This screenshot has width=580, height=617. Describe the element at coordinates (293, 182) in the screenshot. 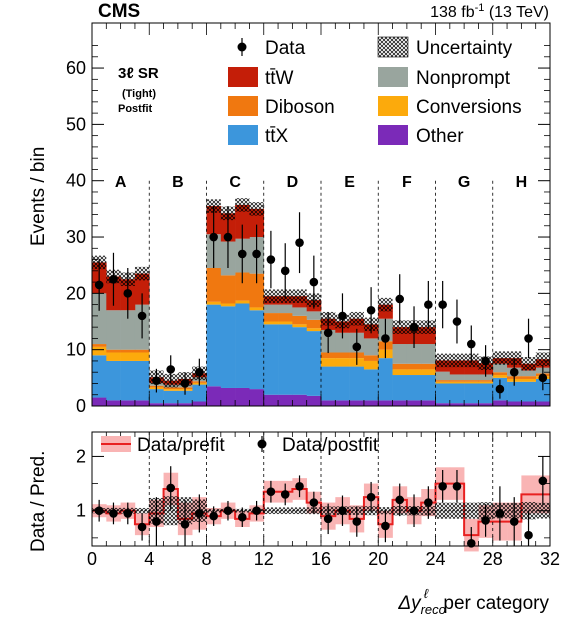

I see `category-label-D: D` at that location.